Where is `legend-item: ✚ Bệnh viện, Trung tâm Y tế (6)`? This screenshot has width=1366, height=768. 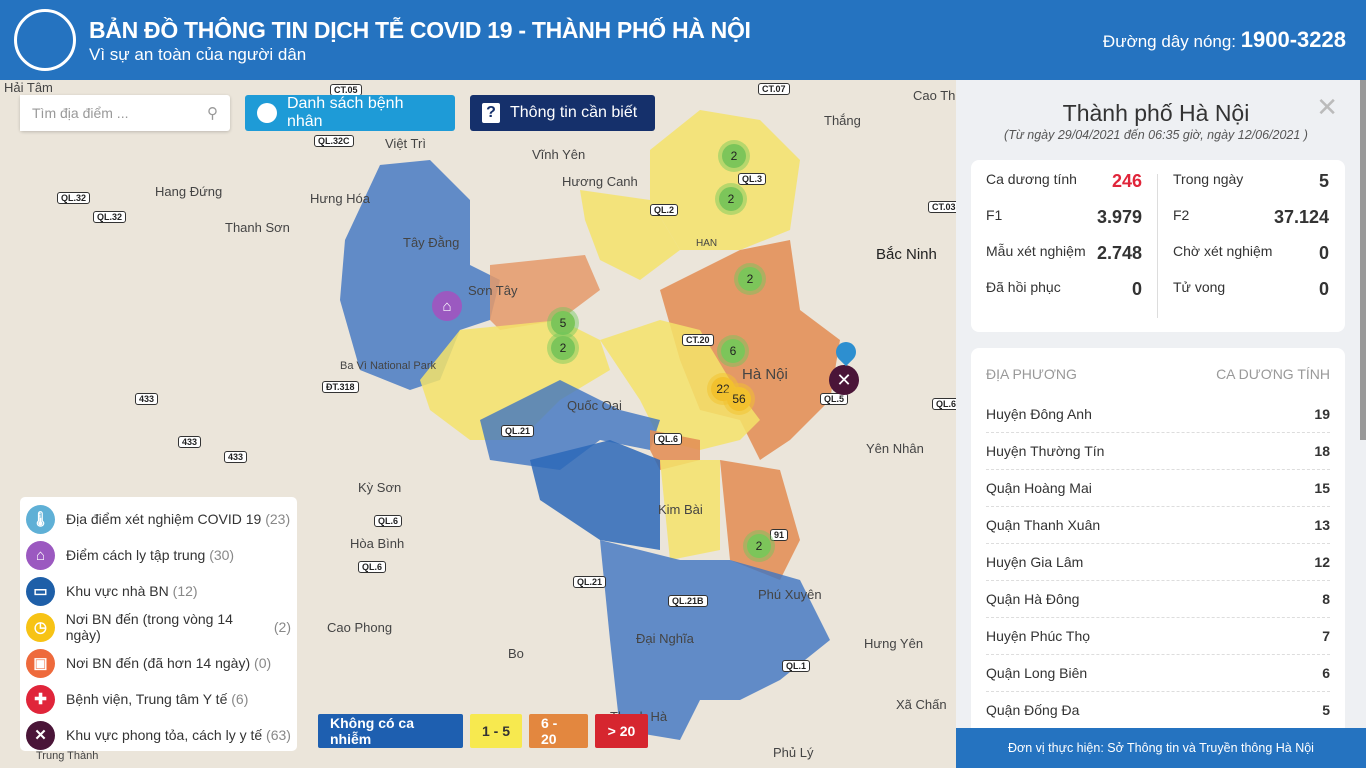
legend-item: ✚ Bệnh viện, Trung tâm Y tế (6) is located at coordinates (158, 699).